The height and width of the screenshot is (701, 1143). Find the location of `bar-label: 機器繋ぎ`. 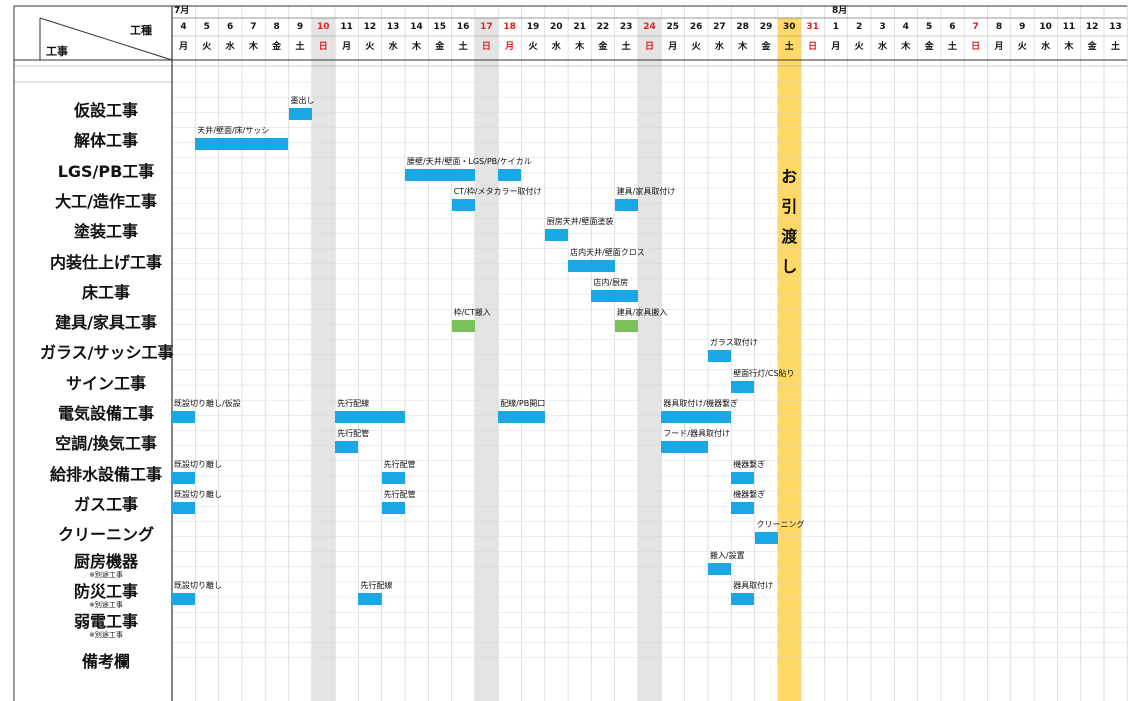

bar-label: 機器繋ぎ is located at coordinates (749, 494).